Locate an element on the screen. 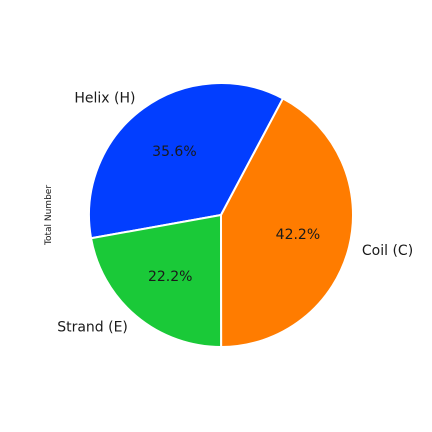 The image size is (432, 432). pie-percent-label-1: 22.2% is located at coordinates (170, 277).